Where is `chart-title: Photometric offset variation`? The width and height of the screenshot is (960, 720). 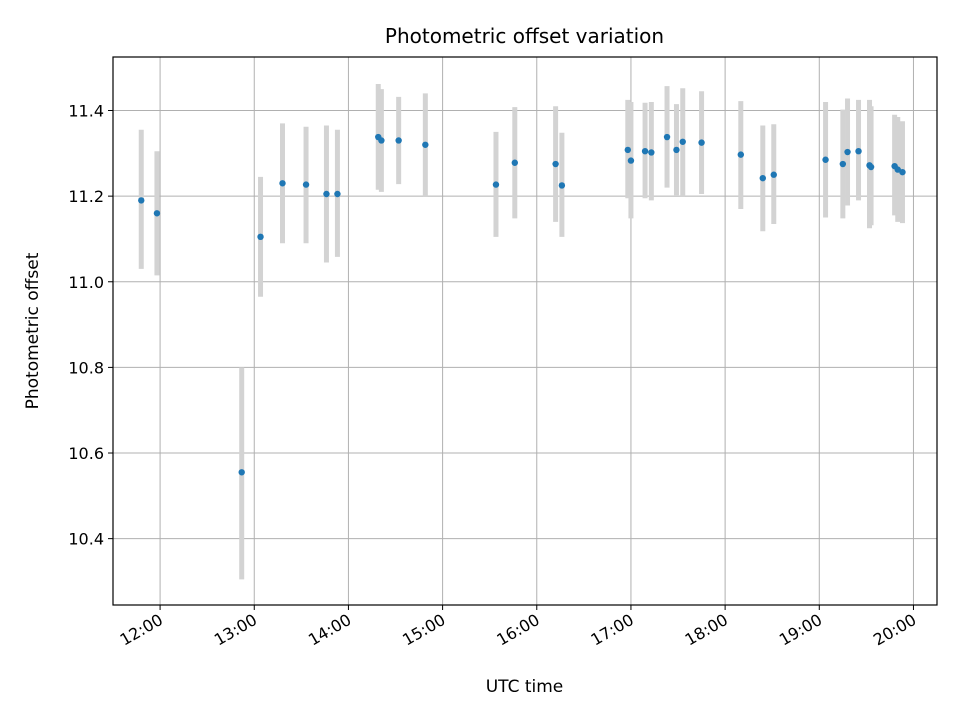
chart-title: Photometric offset variation is located at coordinates (524, 36).